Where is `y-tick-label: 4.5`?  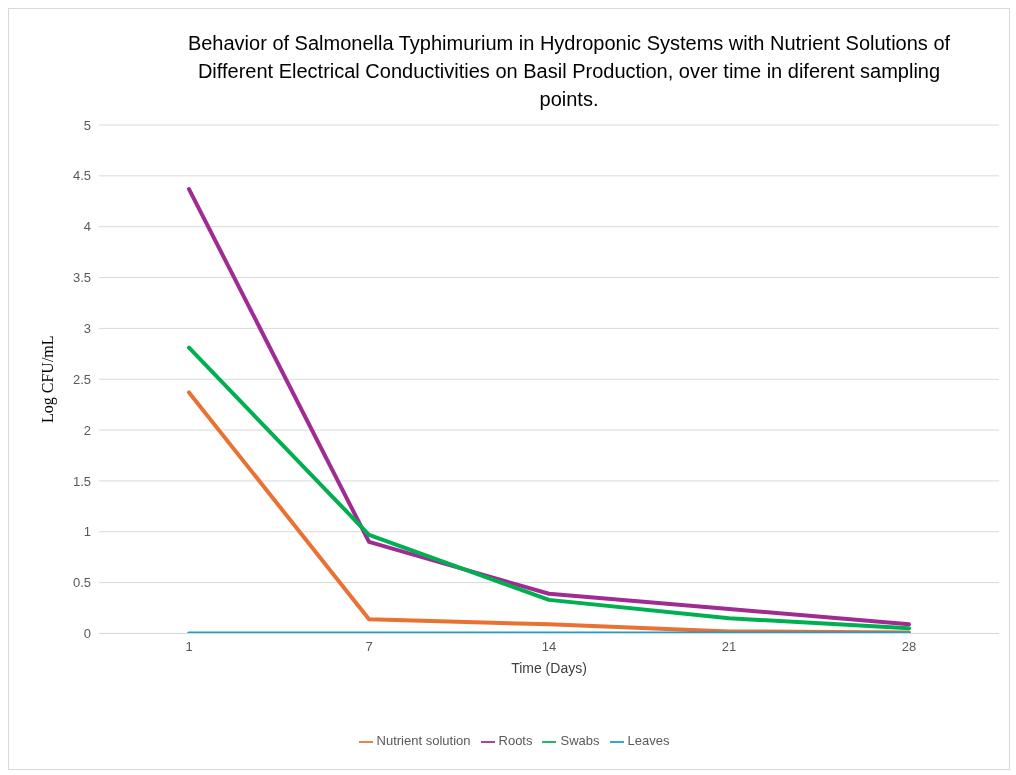 y-tick-label: 4.5 is located at coordinates (81, 176).